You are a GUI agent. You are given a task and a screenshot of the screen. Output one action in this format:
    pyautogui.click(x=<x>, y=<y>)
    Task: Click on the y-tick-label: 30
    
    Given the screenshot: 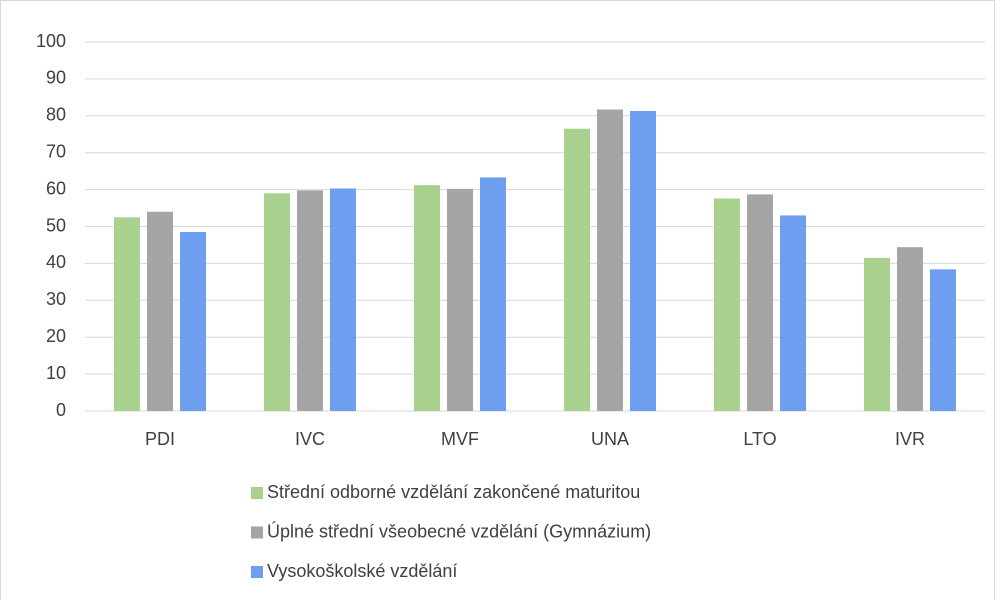 What is the action you would take?
    pyautogui.click(x=56, y=299)
    